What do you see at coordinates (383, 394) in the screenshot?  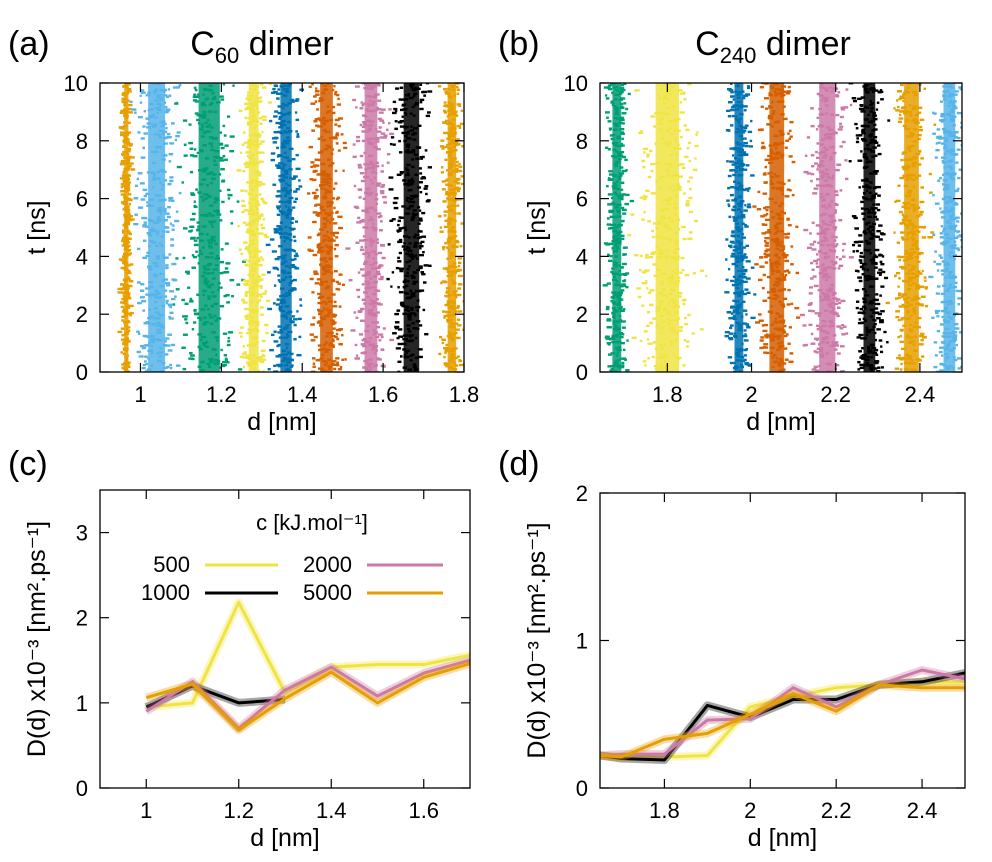 I see `x-tick-label: 1.6` at bounding box center [383, 394].